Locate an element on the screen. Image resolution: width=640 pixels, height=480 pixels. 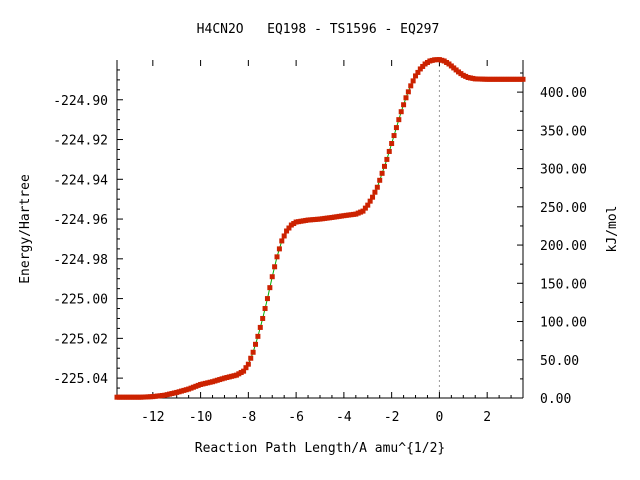
y-tick-label: -225.00 is located at coordinates (80, 300).